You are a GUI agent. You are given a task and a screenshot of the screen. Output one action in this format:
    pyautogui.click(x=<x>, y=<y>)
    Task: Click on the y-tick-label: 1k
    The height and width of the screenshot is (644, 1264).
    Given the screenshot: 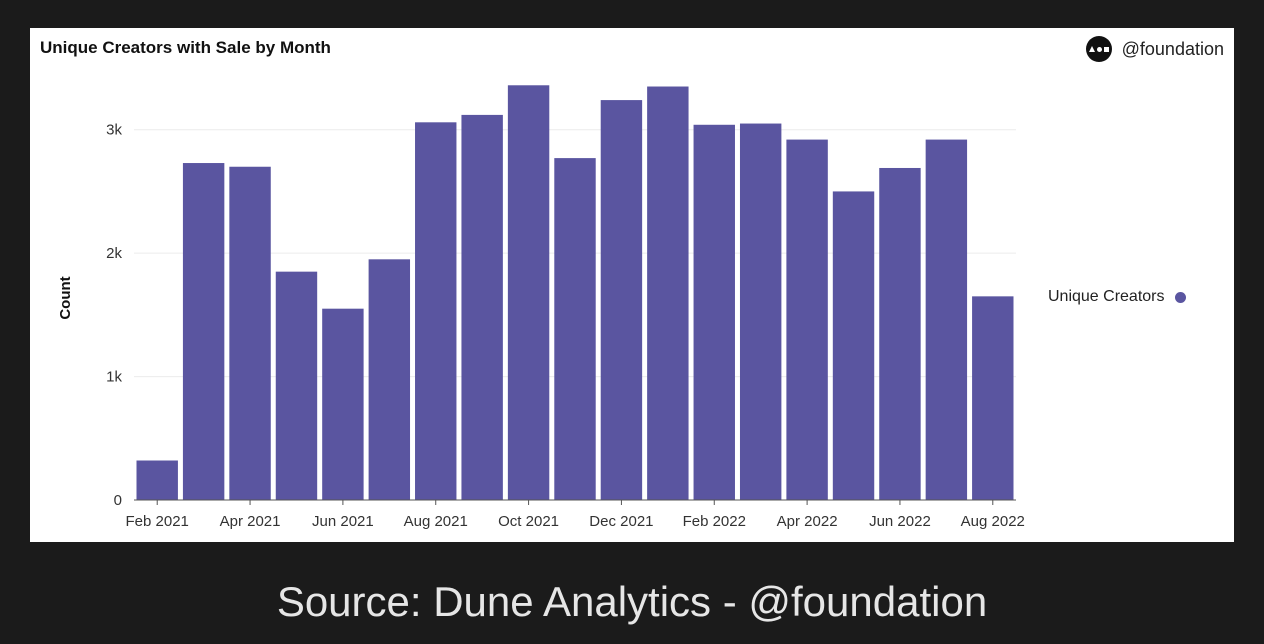 What is the action you would take?
    pyautogui.click(x=114, y=377)
    